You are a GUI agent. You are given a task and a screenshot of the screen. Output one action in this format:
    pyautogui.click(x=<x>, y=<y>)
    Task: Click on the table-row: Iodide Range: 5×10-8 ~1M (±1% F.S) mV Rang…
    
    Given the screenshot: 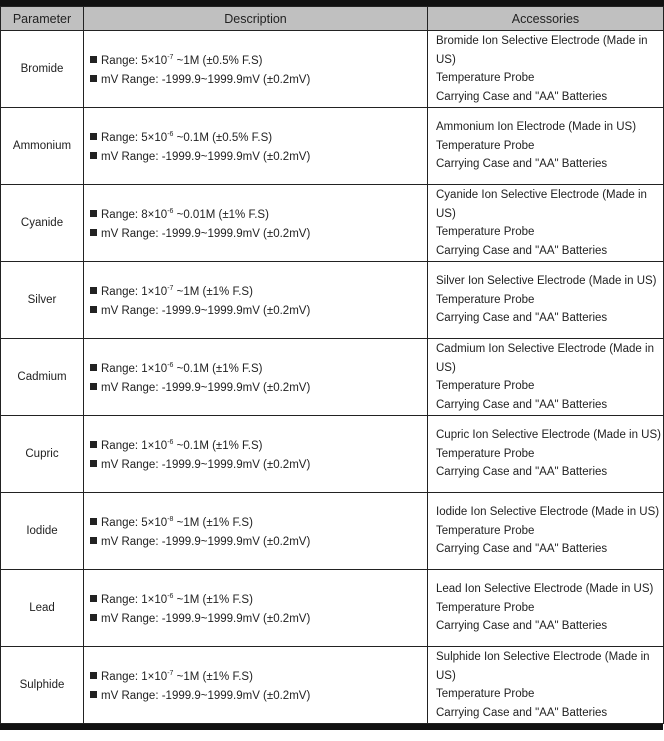 What is the action you would take?
    pyautogui.click(x=332, y=531)
    